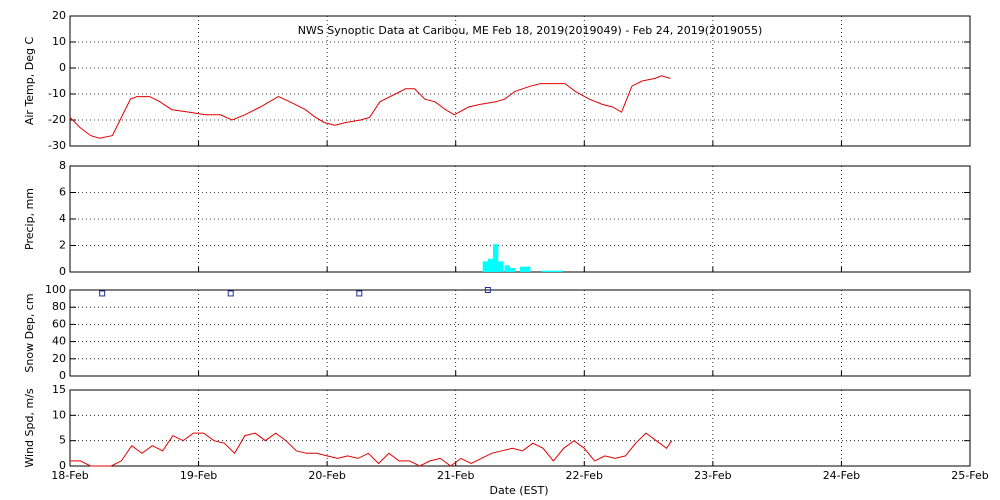 The width and height of the screenshot is (1000, 500). I want to click on x-tick-label: 22-Feb, so click(584, 475).